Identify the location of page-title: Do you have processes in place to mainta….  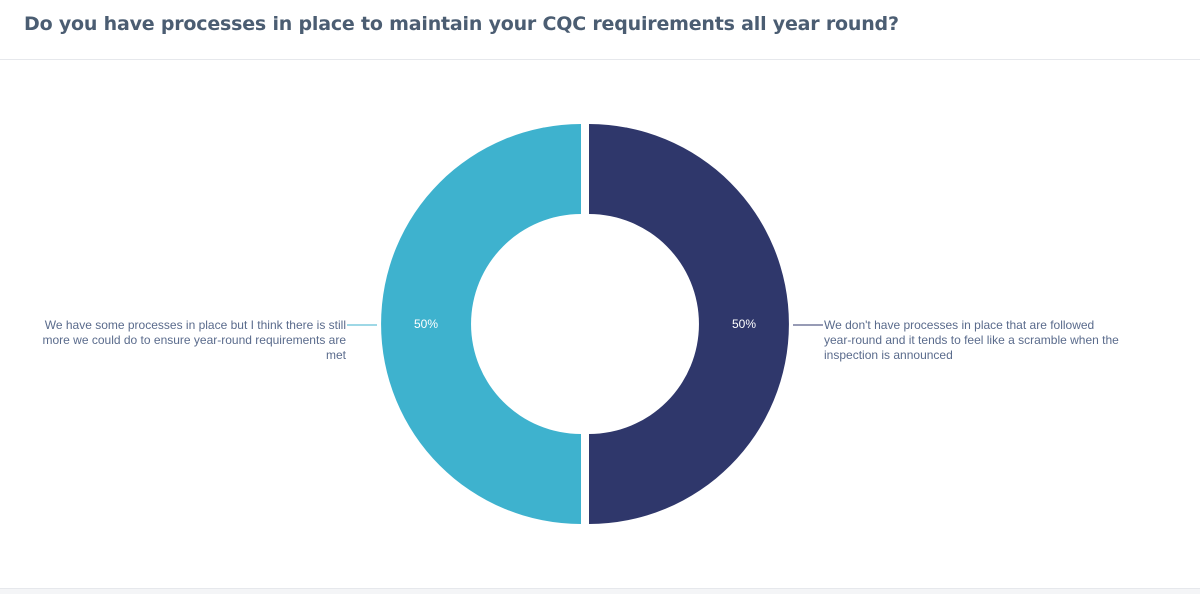
(461, 24).